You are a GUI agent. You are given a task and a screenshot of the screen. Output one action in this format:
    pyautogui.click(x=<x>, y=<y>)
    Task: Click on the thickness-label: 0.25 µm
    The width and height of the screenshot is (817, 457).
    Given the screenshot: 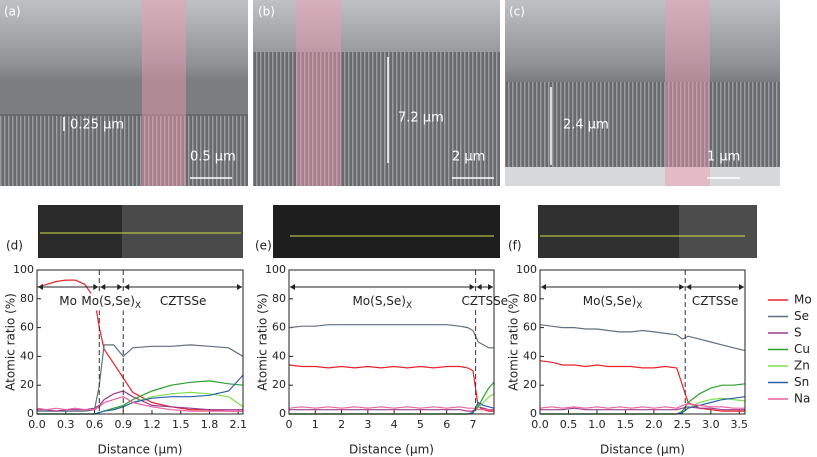 What is the action you would take?
    pyautogui.click(x=97, y=125)
    